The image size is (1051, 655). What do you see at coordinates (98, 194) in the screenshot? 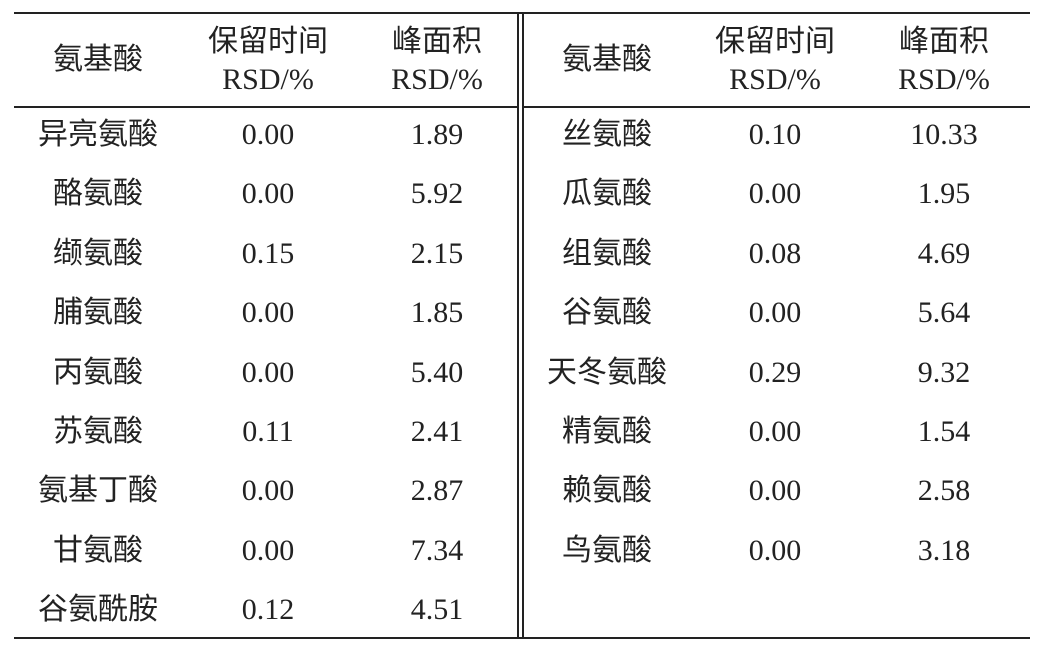
I see `amino-acid-name: 酪氨酸` at bounding box center [98, 194].